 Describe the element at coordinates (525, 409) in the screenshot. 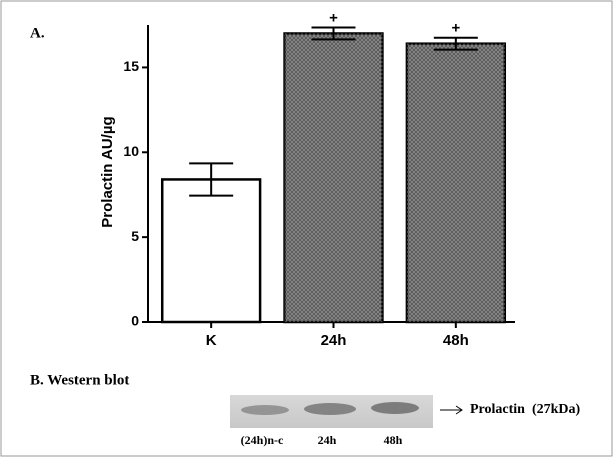

I see `band-label: Prolactin (27kDa)` at that location.